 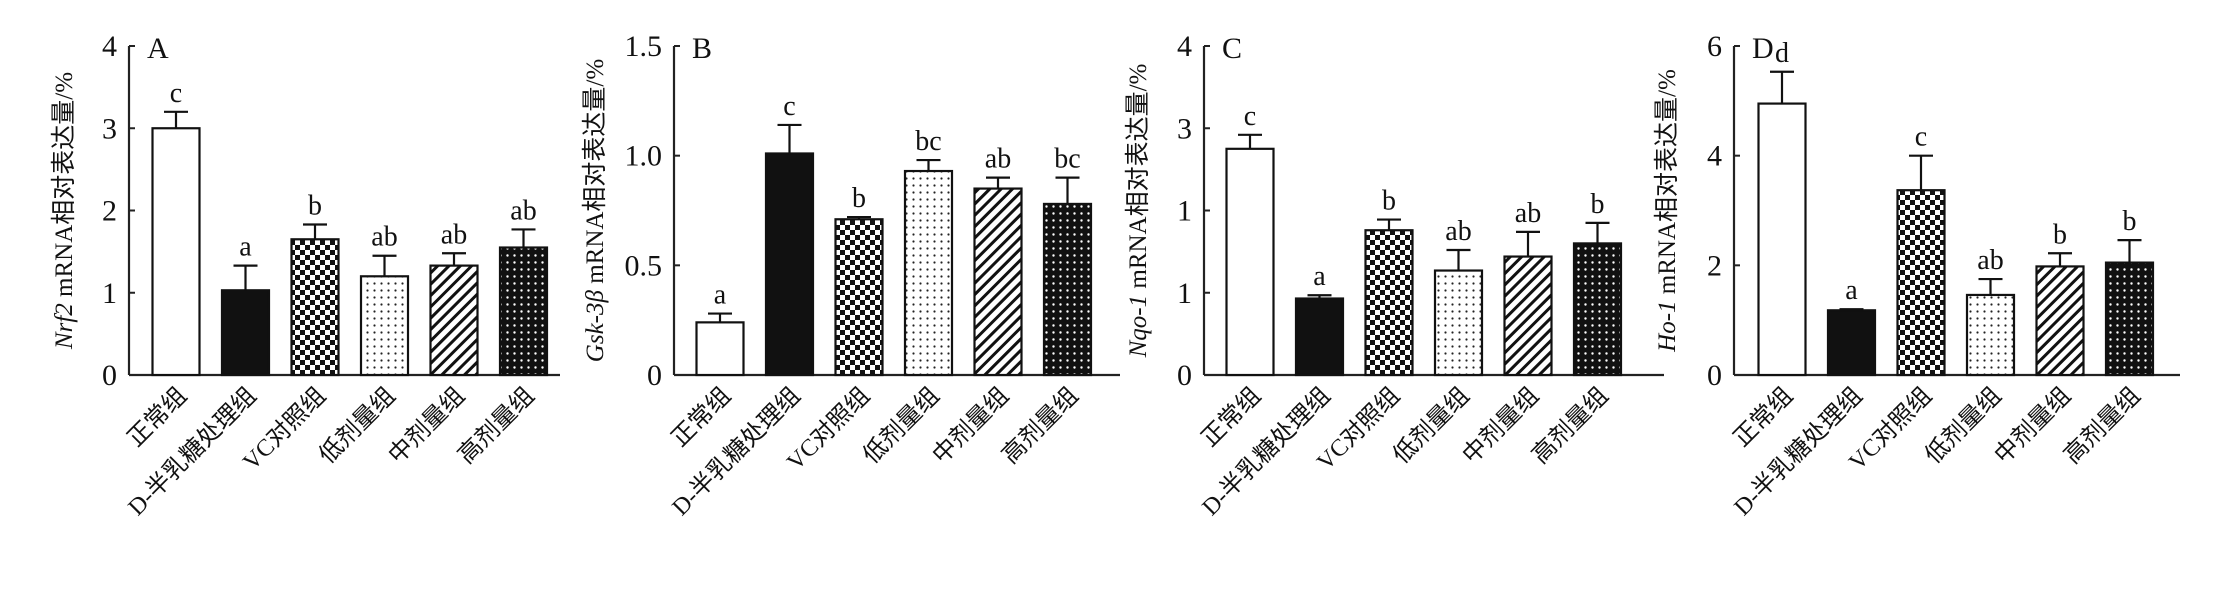 I want to click on y-axis-label: Gsk-3β mRNA相对表达量/%, so click(x=595, y=210).